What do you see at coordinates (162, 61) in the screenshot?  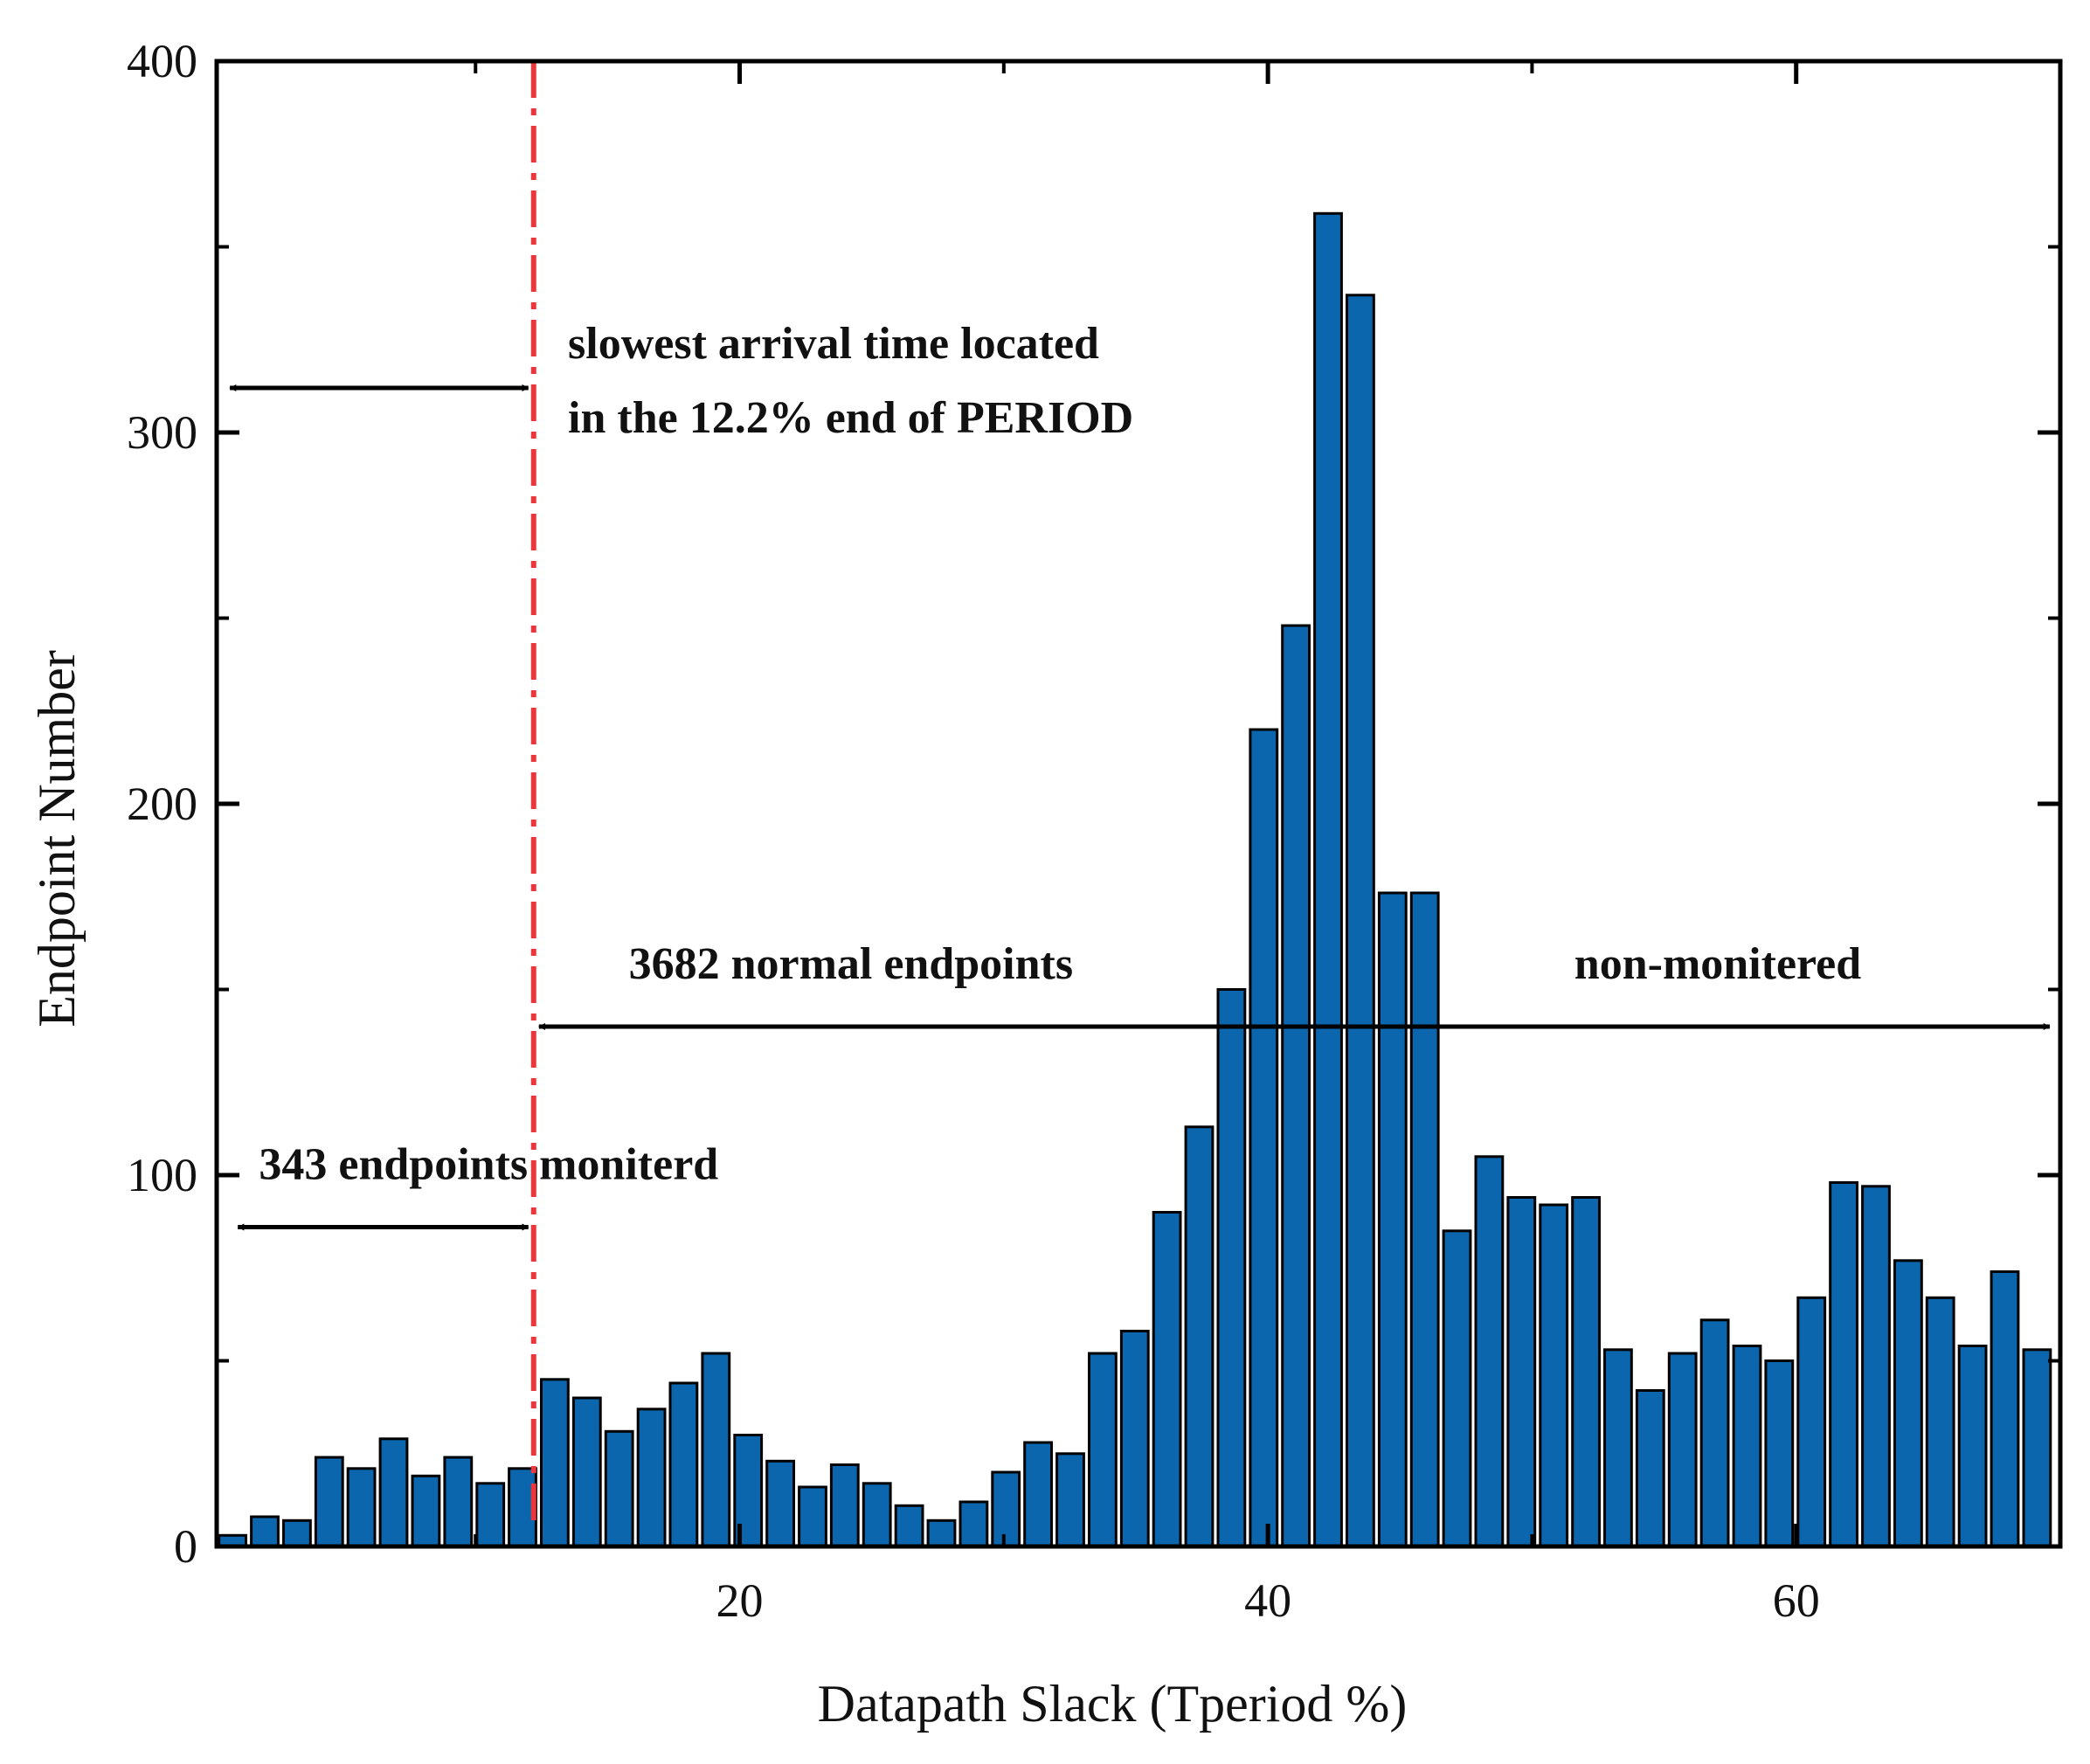 I see `y-tick-label: 400` at bounding box center [162, 61].